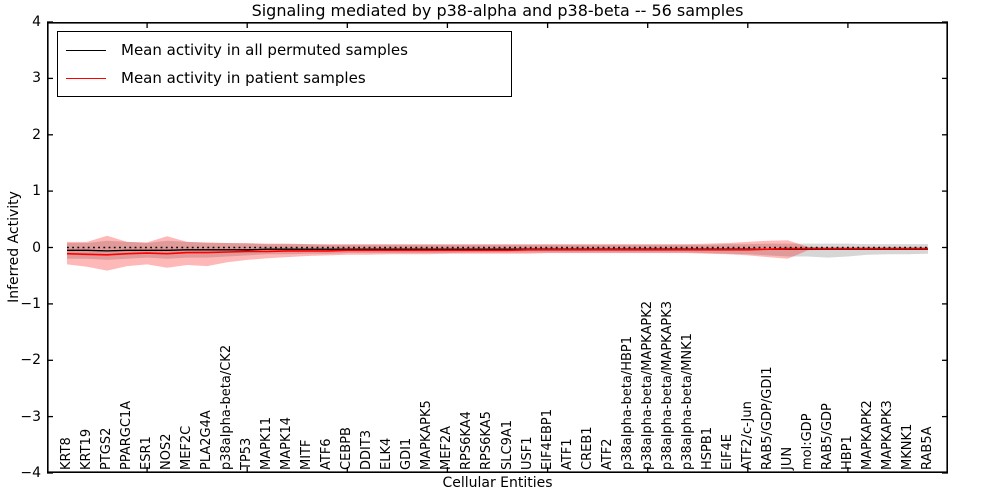  What do you see at coordinates (127, 435) in the screenshot?
I see `x-tick-label: PPARGC1A` at bounding box center [127, 435].